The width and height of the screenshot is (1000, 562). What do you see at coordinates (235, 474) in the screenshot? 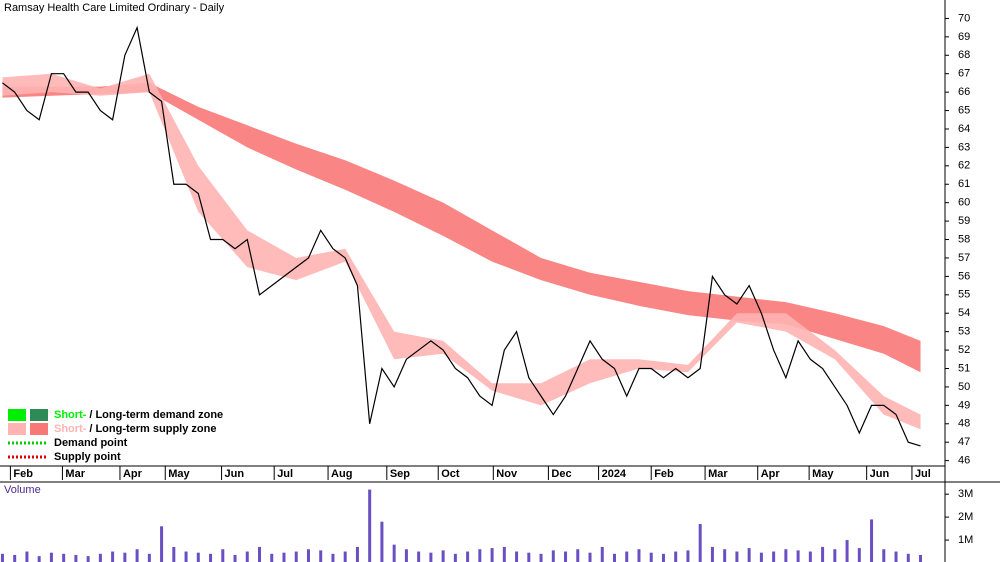
I see `x-tick-label: Jun` at bounding box center [235, 474].